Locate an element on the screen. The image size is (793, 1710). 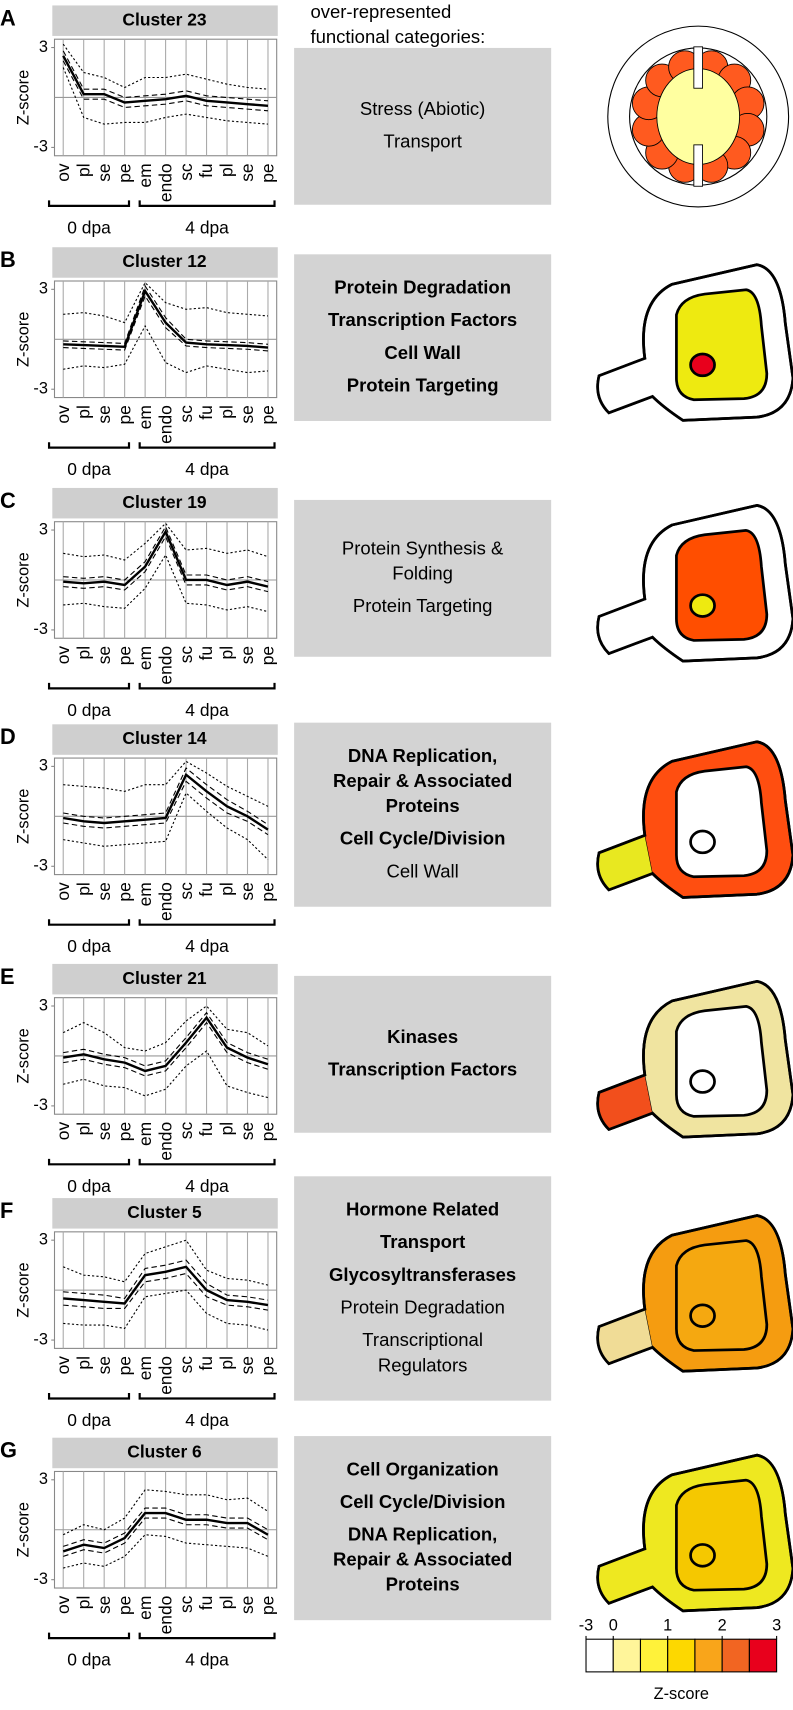
functional-category: Stress (Abiotic) is located at coordinates (422, 108).